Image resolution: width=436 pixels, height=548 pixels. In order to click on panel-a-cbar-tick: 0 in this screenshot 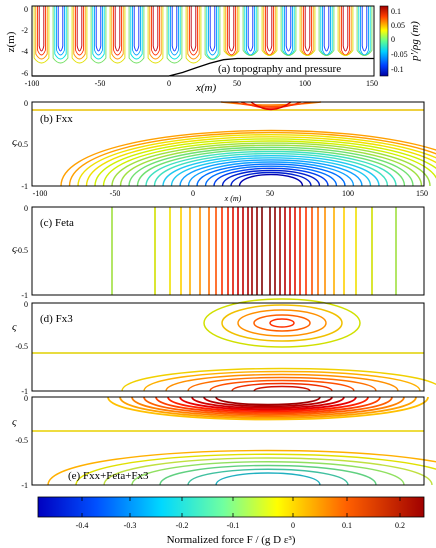, I will do `click(393, 39)`.